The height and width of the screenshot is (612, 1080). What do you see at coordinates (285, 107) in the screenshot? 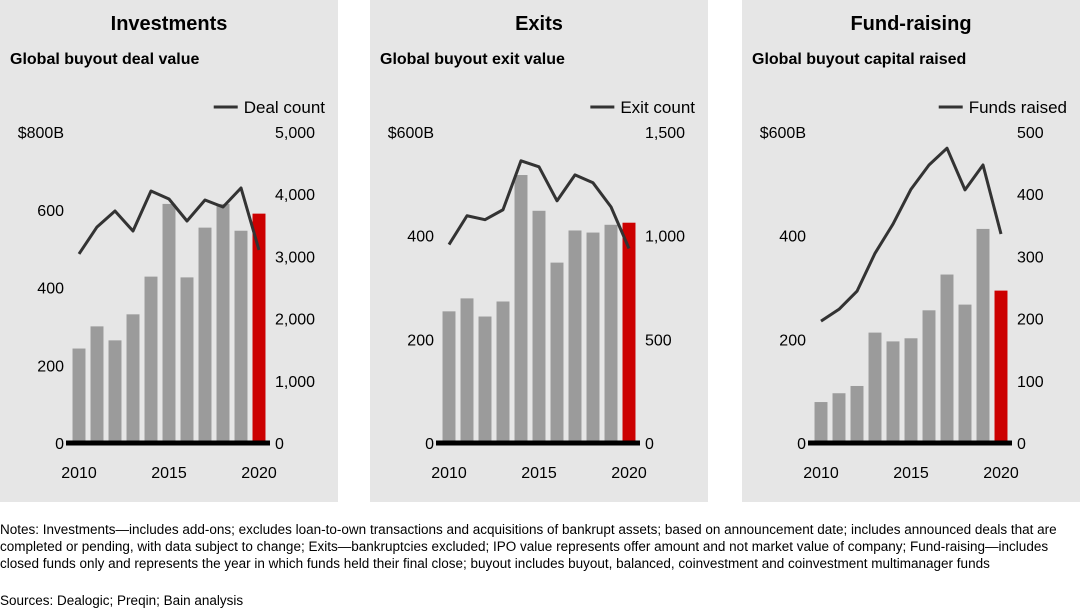
I see `legend-label: Deal count` at bounding box center [285, 107].